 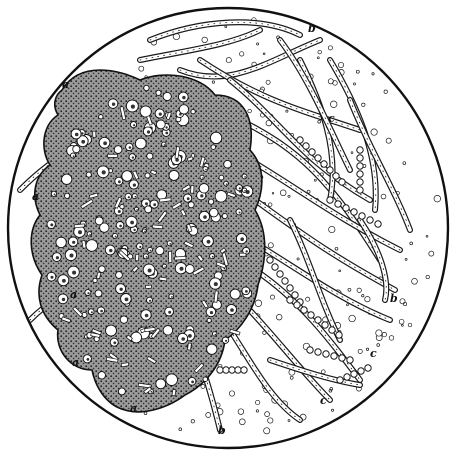 What do you see at coordinates (373, 353) in the screenshot?
I see `label-c-right: c` at bounding box center [373, 353].